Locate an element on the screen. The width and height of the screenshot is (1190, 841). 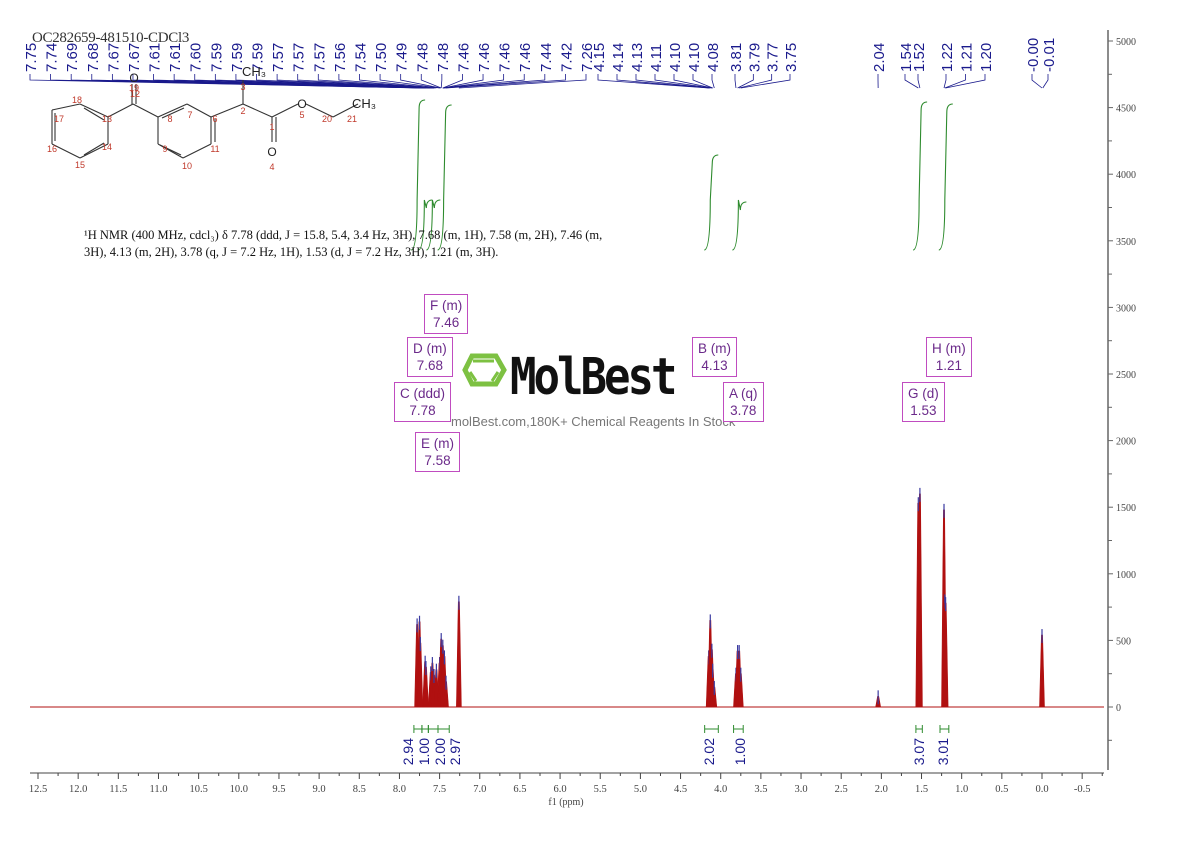
integral-value: 2.94 is located at coordinates (408, 751).